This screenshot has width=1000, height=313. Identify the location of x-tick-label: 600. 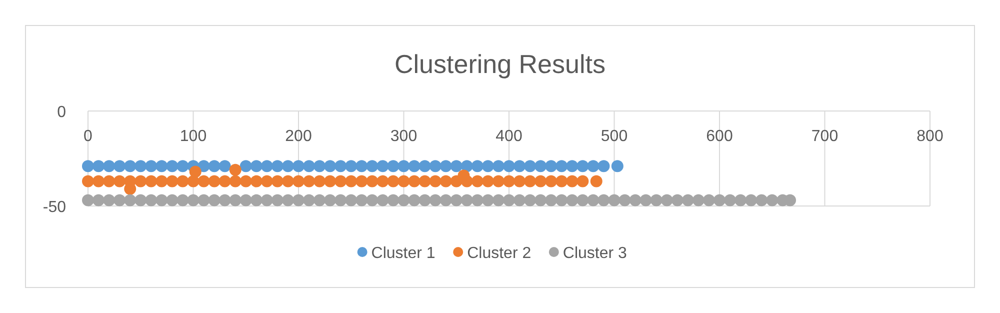
(719, 136).